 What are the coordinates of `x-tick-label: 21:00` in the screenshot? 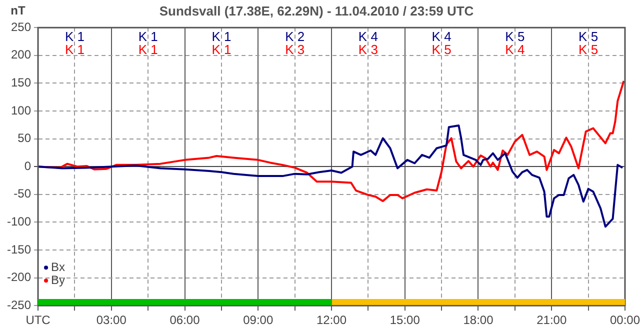 It's located at (551, 320).